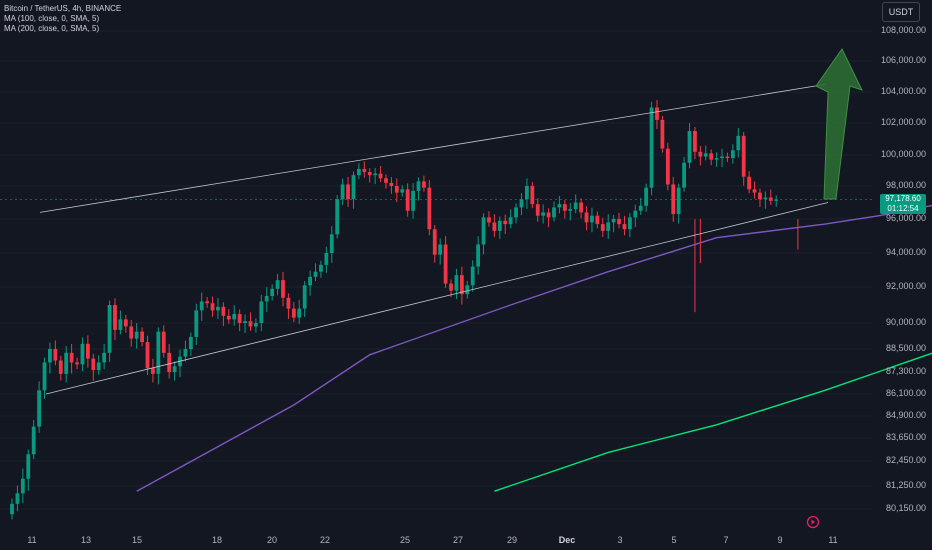  Describe the element at coordinates (52, 18) in the screenshot. I see `ma100-legend: MA (100, close, 0, SMA, 5)` at that location.